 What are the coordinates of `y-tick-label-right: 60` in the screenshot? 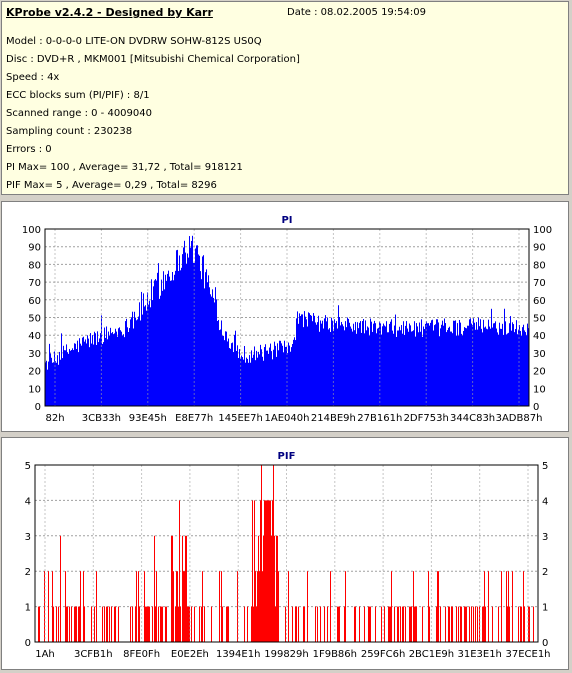 It's located at (539, 301).